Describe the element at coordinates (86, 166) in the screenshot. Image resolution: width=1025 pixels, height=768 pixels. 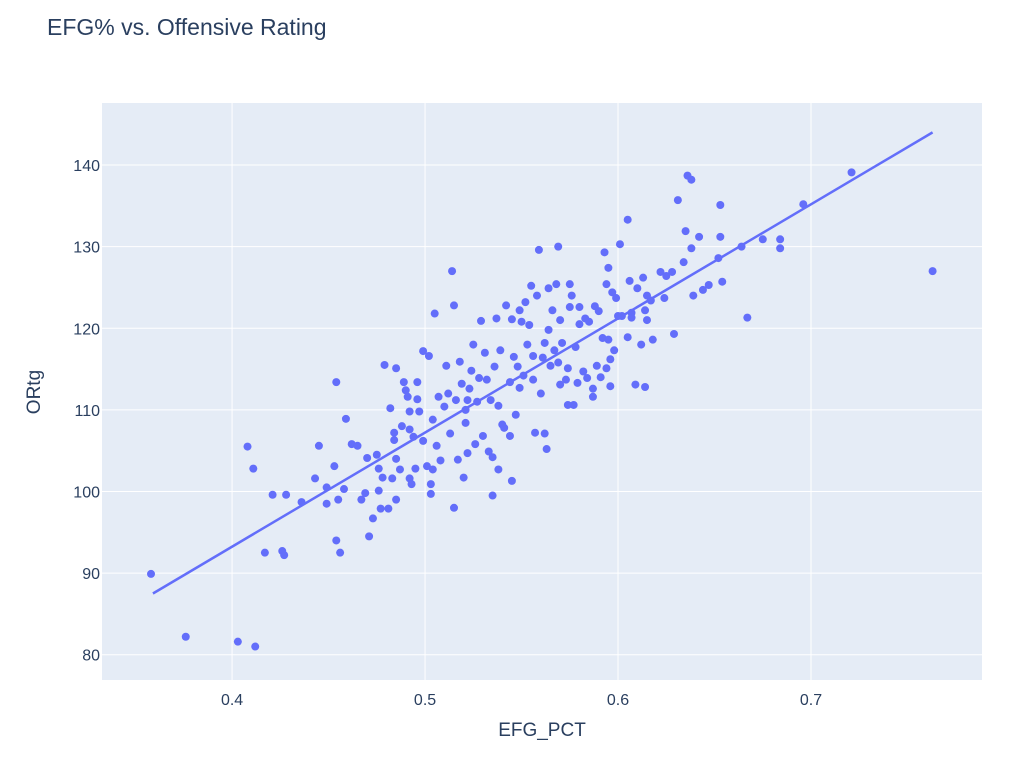
I see `y-tick-label: 140` at that location.